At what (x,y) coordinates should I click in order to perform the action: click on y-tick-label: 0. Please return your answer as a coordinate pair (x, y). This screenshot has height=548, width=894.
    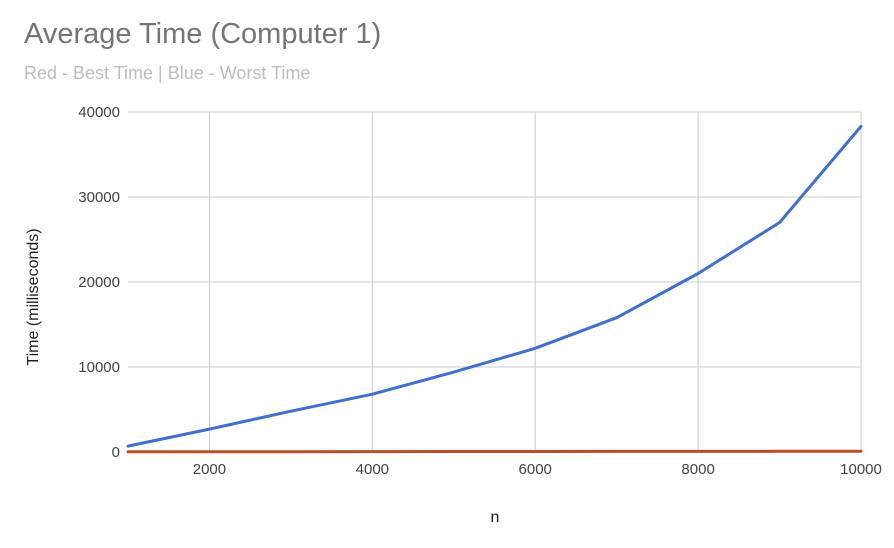
    Looking at the image, I should click on (116, 452).